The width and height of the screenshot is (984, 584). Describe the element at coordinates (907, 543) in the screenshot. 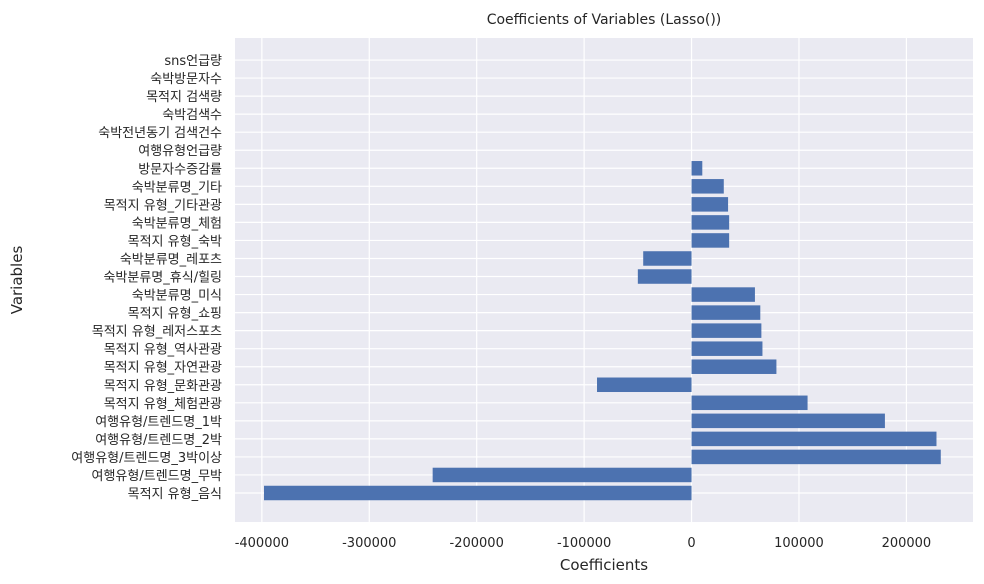

I see `x-tick-label: 200000` at that location.